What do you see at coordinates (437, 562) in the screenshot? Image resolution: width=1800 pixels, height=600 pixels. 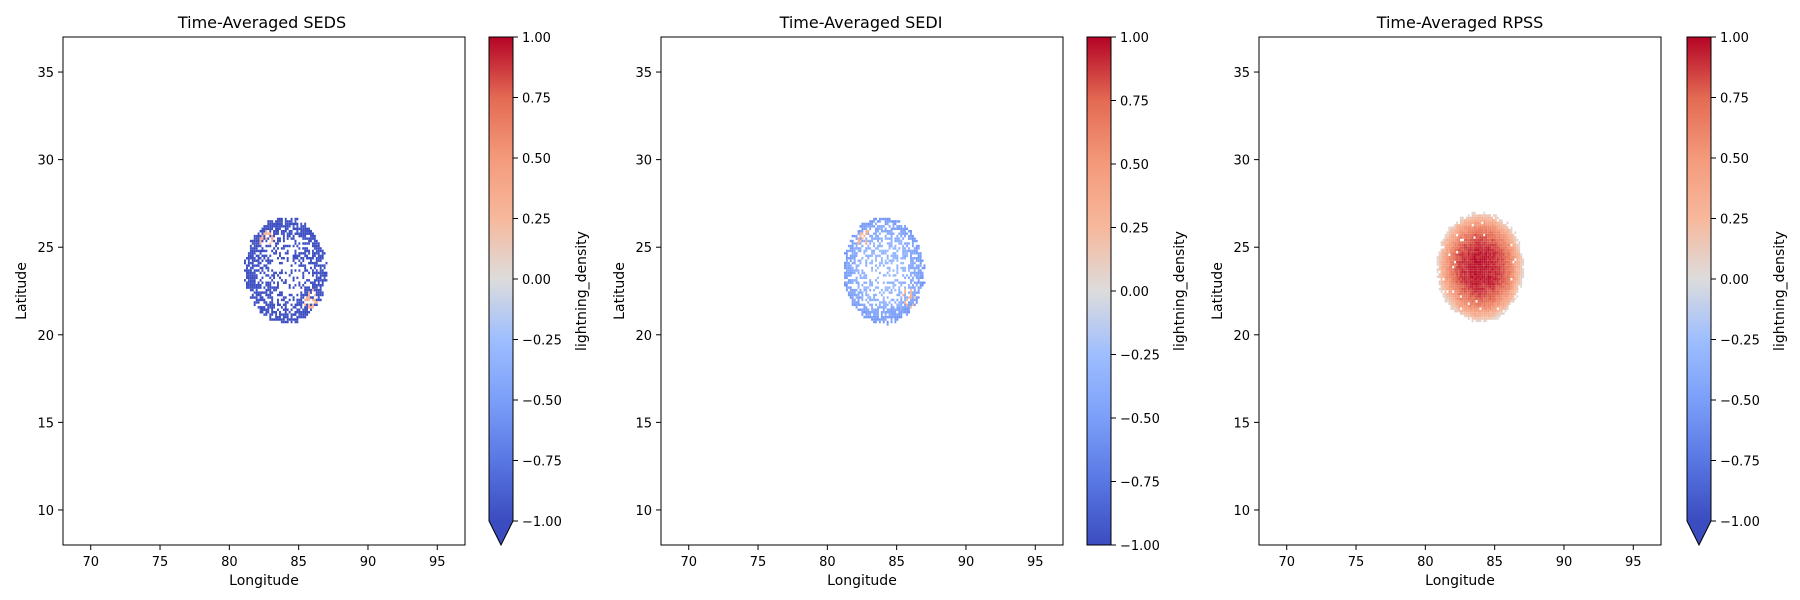 I see `seds-x-tick-label: 95` at bounding box center [437, 562].